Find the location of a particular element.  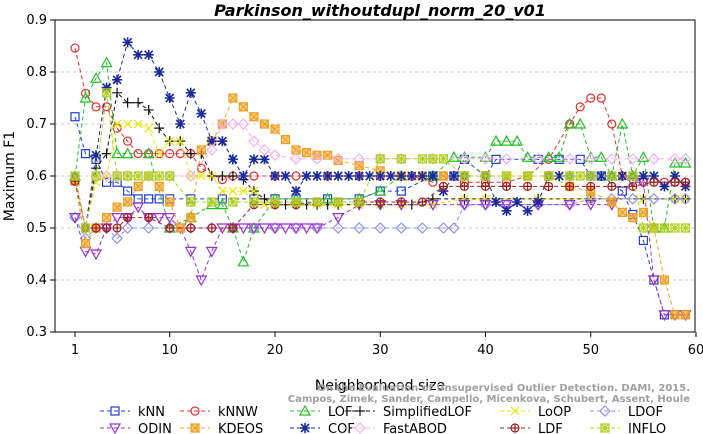

legend-item: kNN is located at coordinates (132, 412).